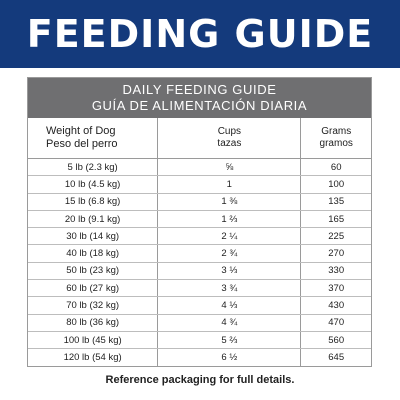 This screenshot has width=400, height=400. I want to click on cups-cell: 1 ⅔, so click(228, 219).